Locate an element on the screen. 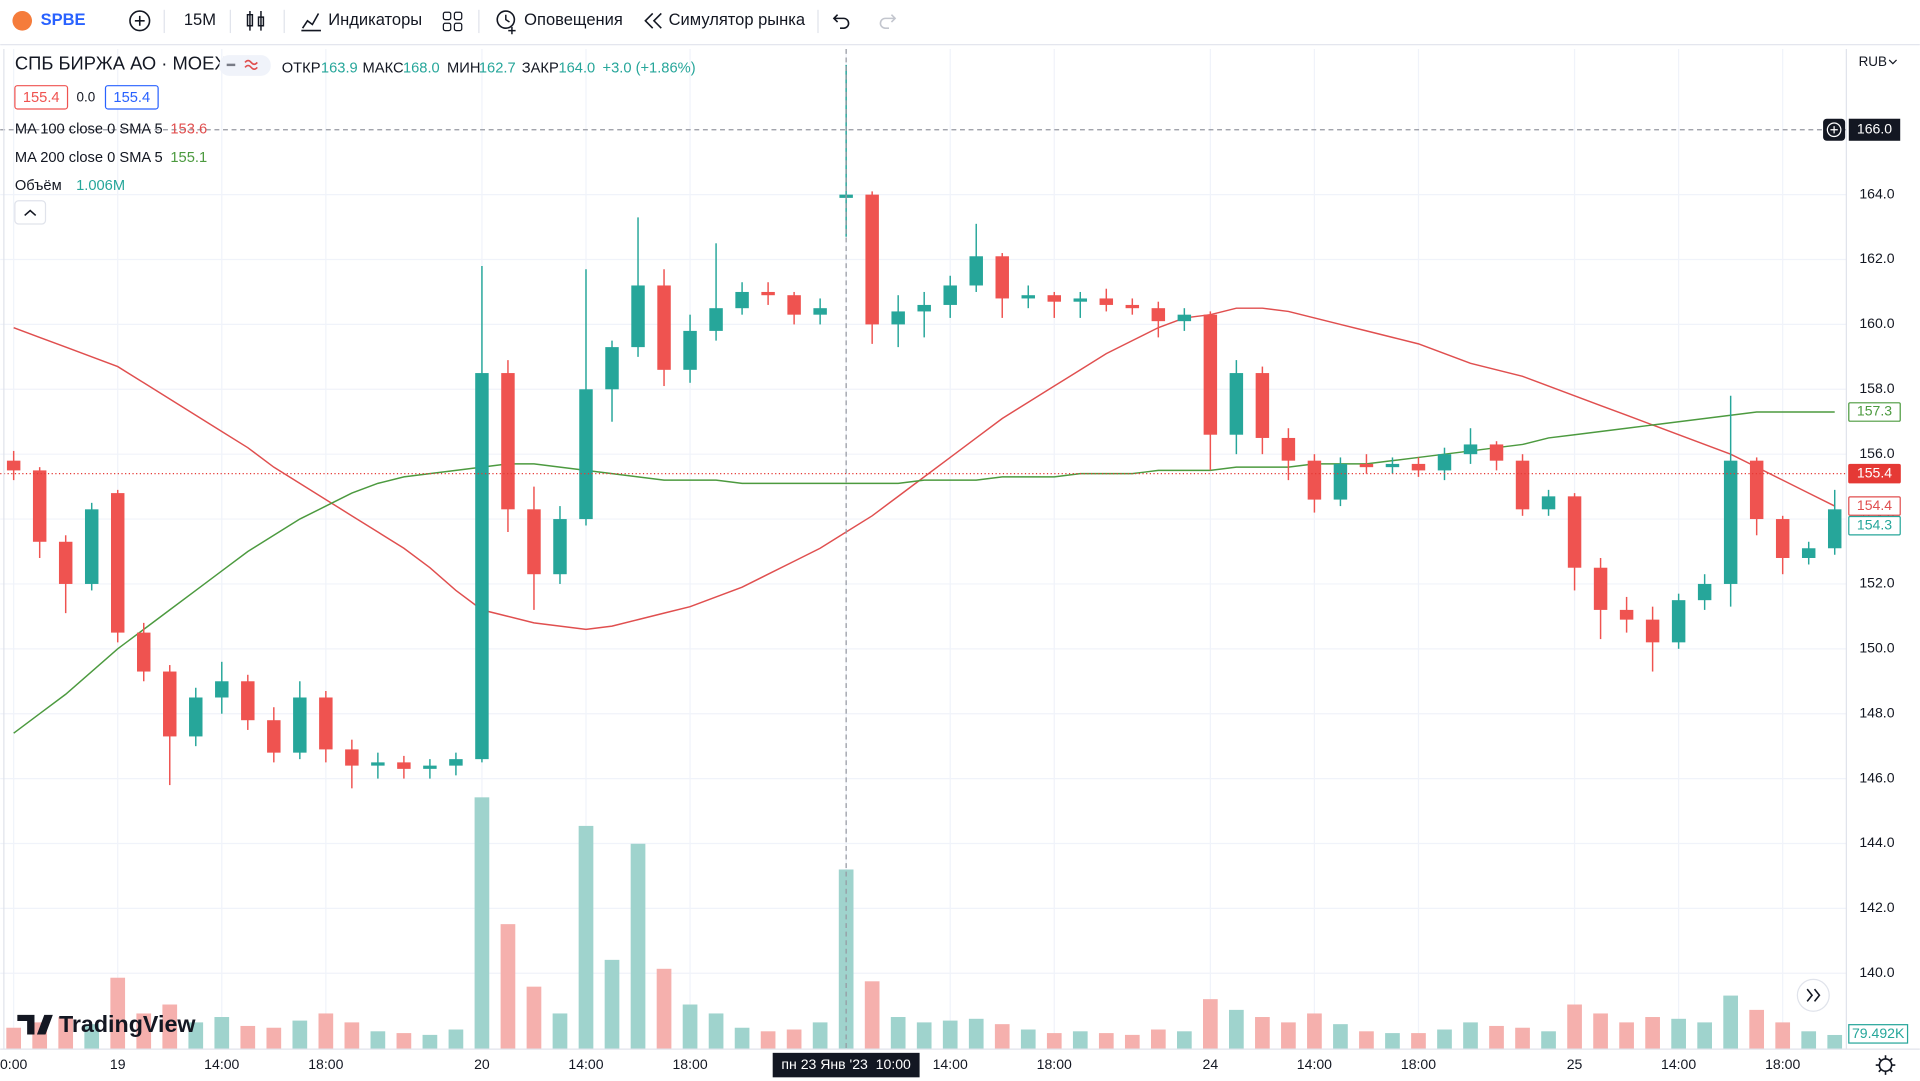 The height and width of the screenshot is (1081, 1920). replay-icon is located at coordinates (653, 20).